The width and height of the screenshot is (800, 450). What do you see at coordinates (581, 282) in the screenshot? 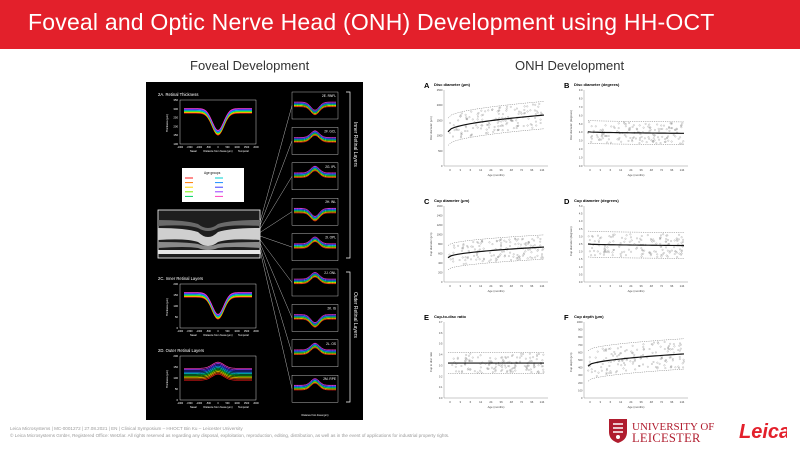
I see `chart-ytick: 0.0` at bounding box center [581, 282].